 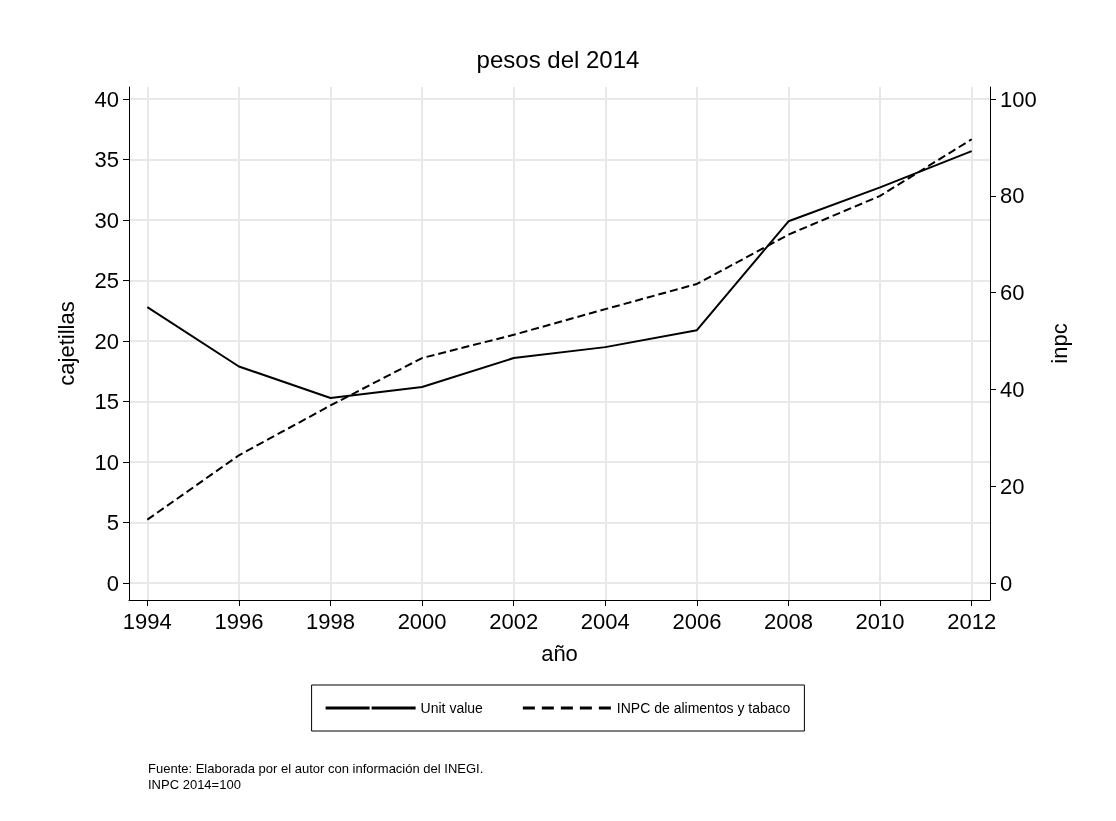 What do you see at coordinates (1012, 293) in the screenshot?
I see `y2-tick-label: 60` at bounding box center [1012, 293].